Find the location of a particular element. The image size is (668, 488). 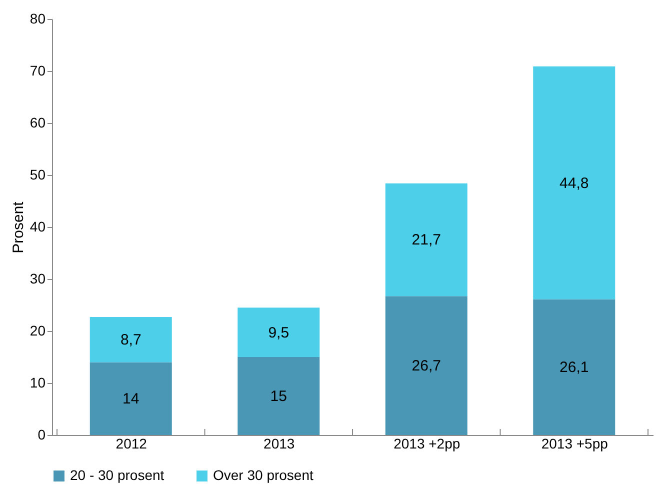

legend-label: Over 30 prosent is located at coordinates (263, 475).